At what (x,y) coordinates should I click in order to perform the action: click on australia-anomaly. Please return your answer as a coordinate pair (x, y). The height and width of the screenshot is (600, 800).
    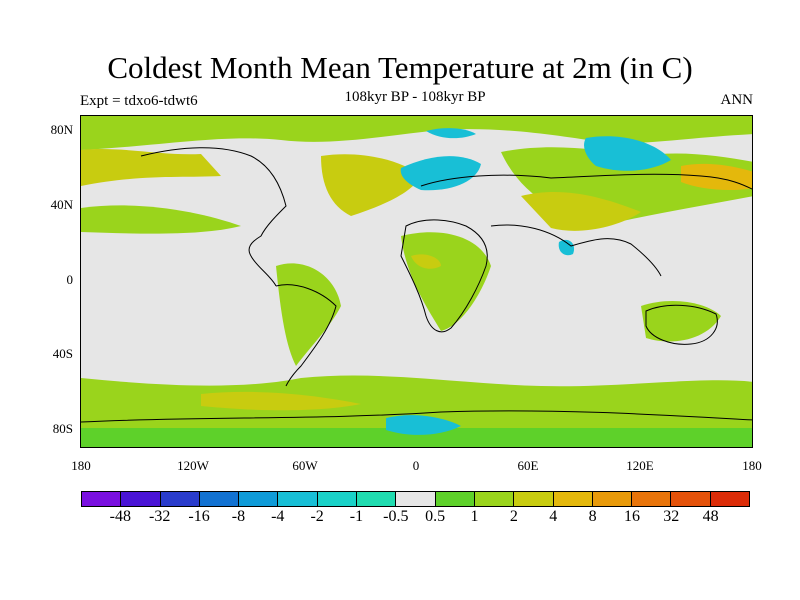
    Looking at the image, I should click on (681, 321).